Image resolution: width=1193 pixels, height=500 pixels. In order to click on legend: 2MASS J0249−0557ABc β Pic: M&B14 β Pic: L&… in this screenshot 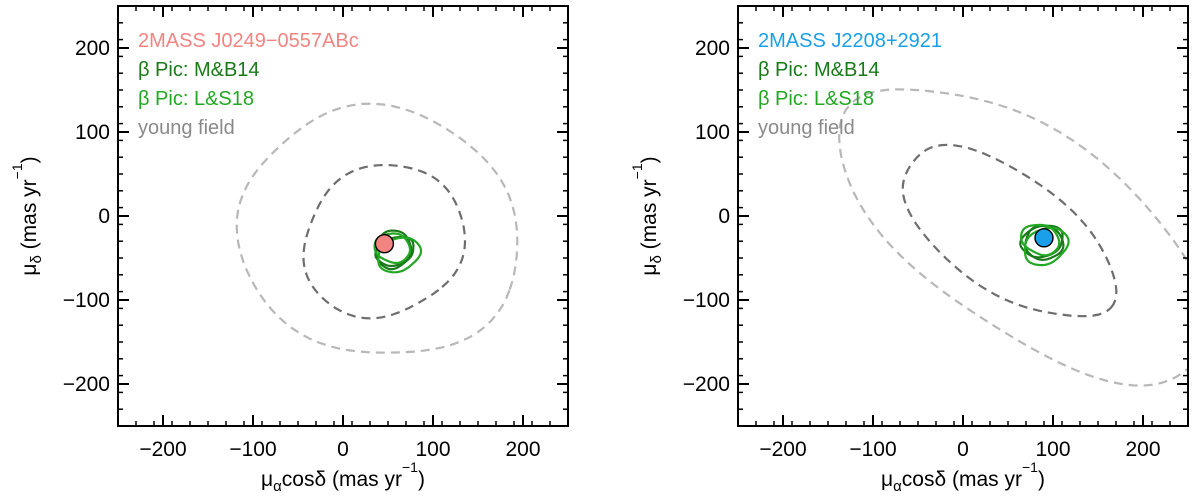, I will do `click(248, 84)`.